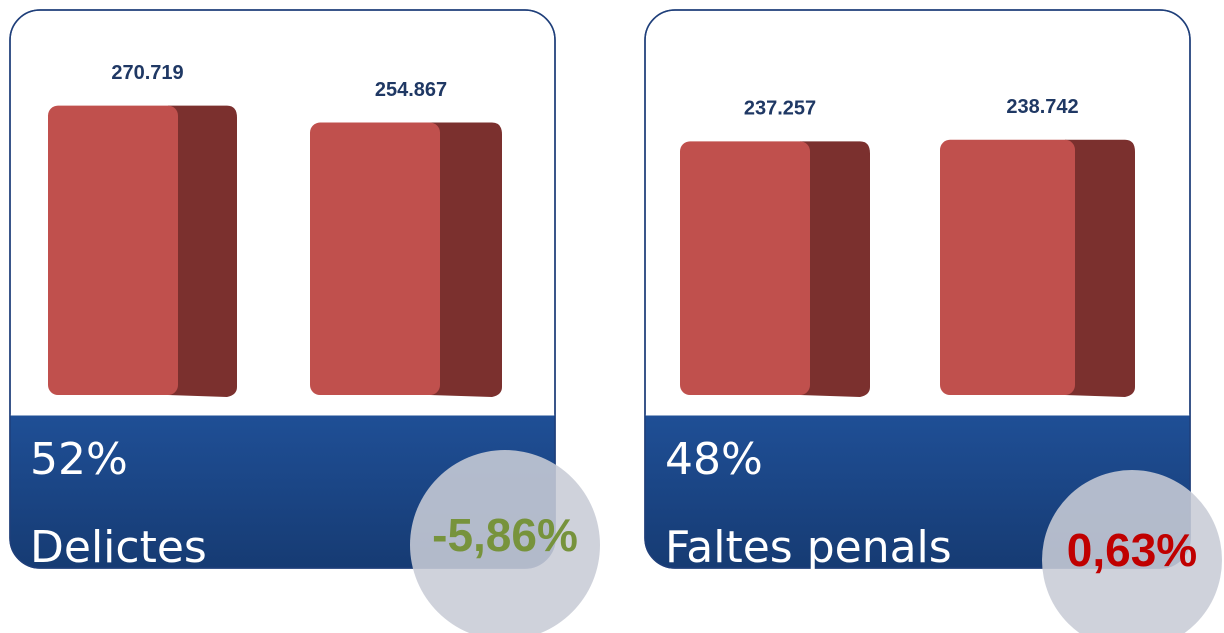  I want to click on share-label: 48%, so click(714, 459).